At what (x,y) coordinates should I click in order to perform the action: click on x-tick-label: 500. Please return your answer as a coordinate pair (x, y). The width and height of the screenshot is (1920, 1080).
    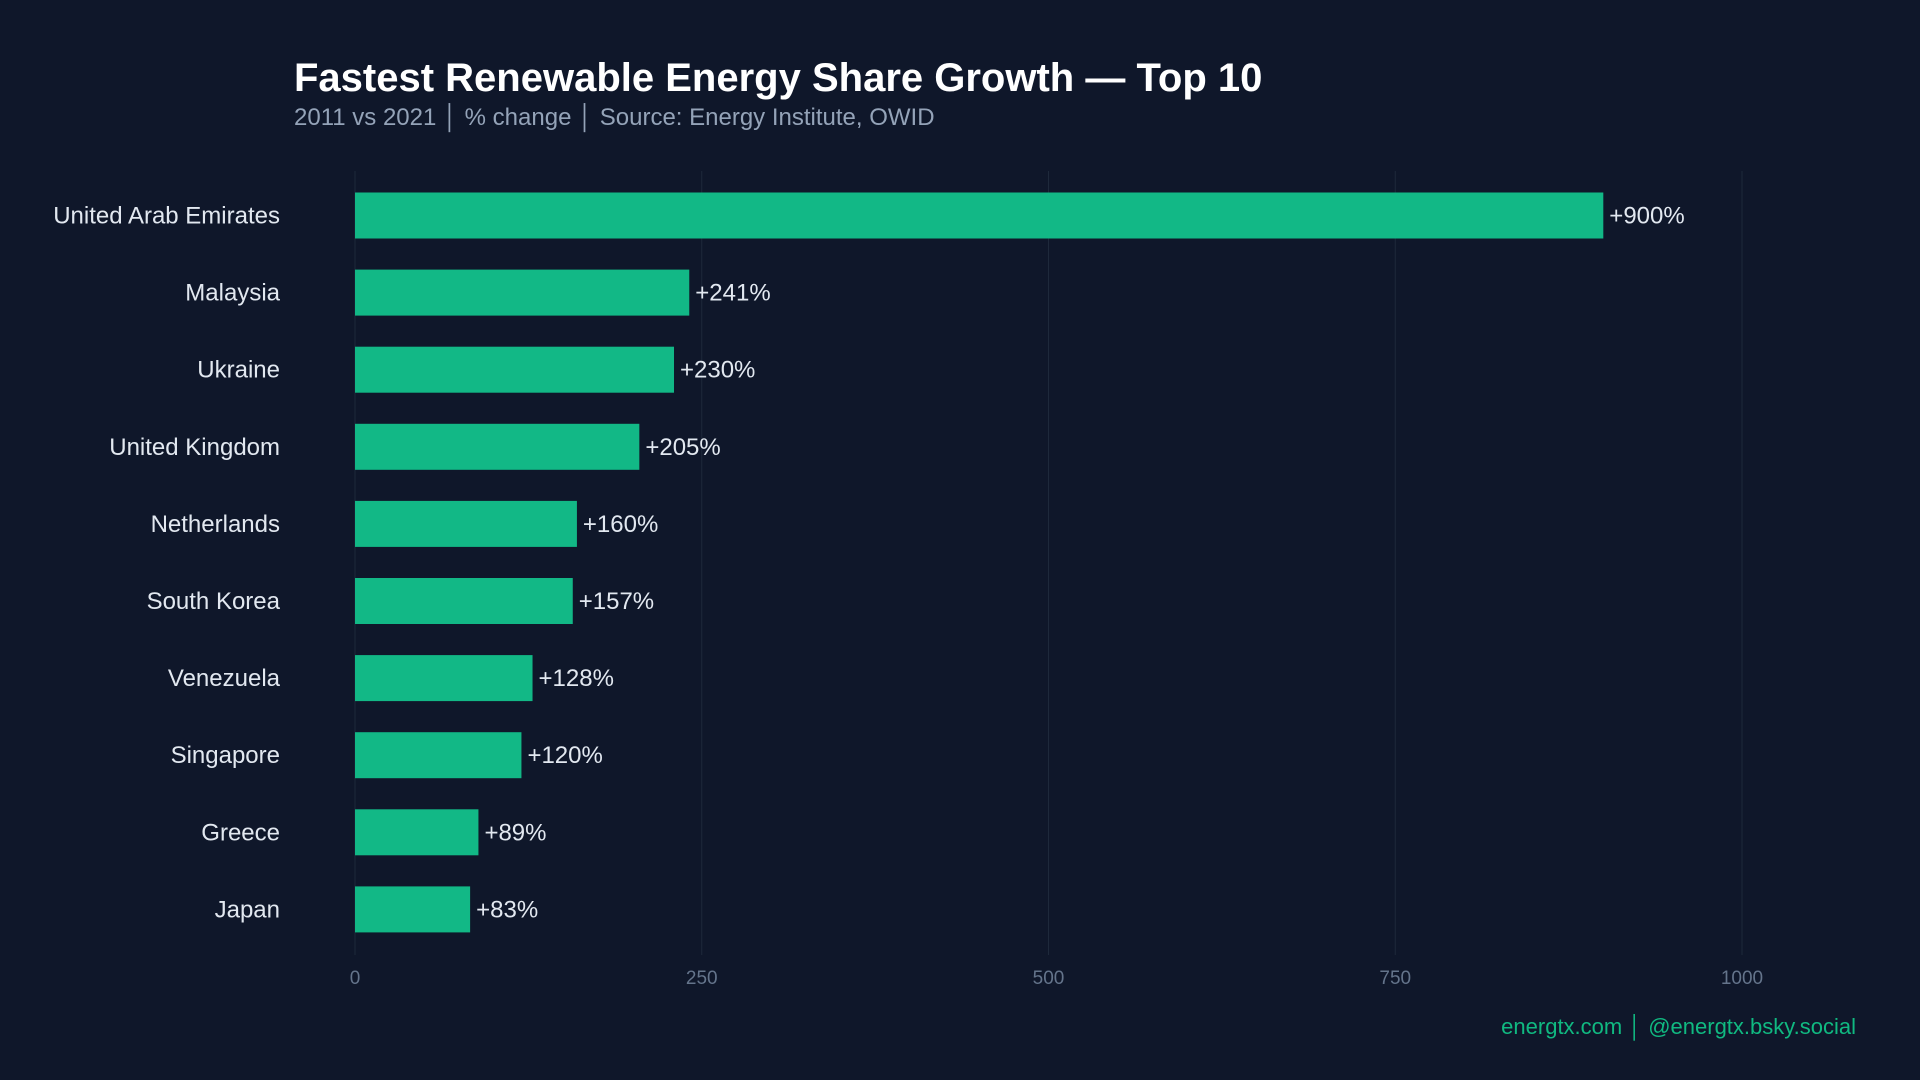
    Looking at the image, I should click on (1049, 978).